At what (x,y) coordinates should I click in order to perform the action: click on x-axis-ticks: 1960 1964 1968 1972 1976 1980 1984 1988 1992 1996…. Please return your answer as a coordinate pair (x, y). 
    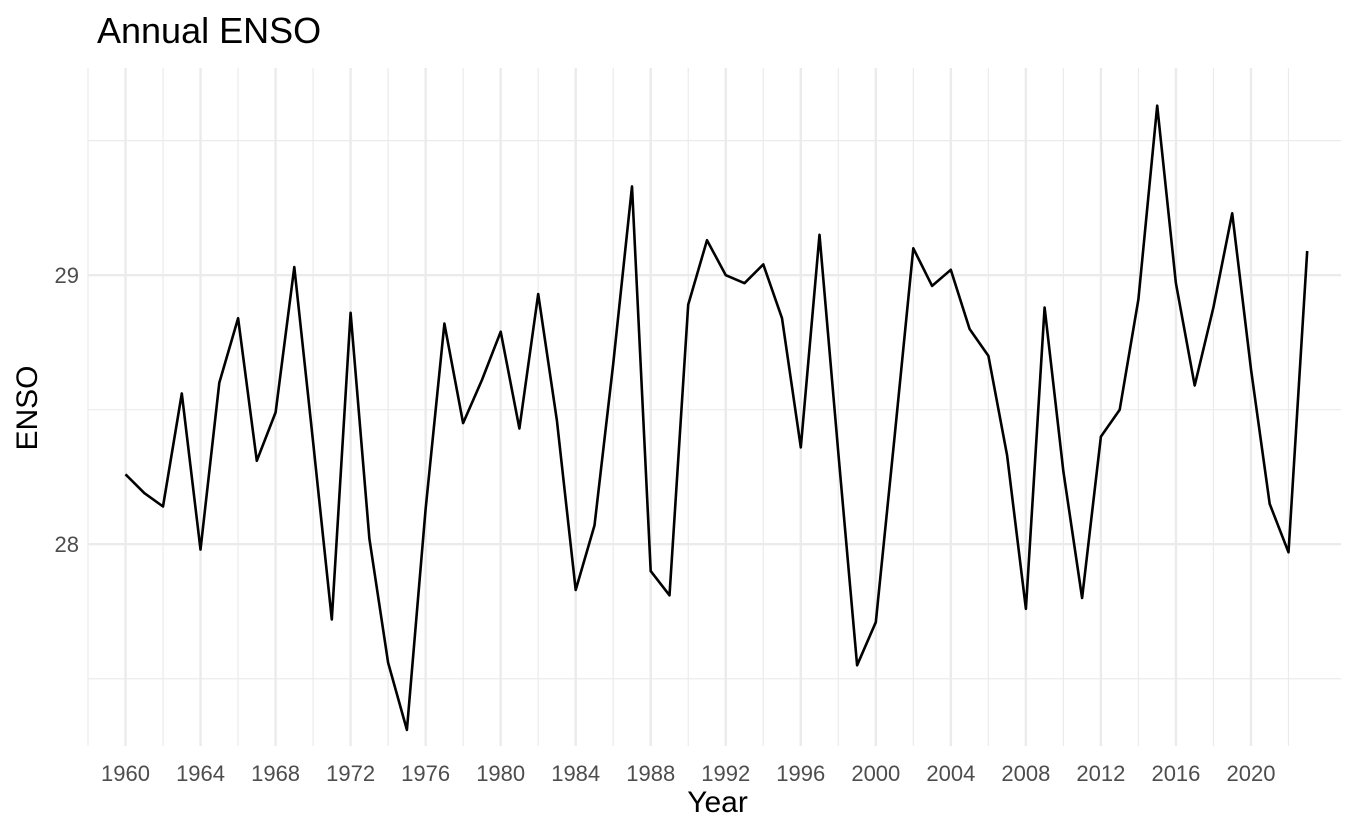
    Looking at the image, I should click on (688, 773).